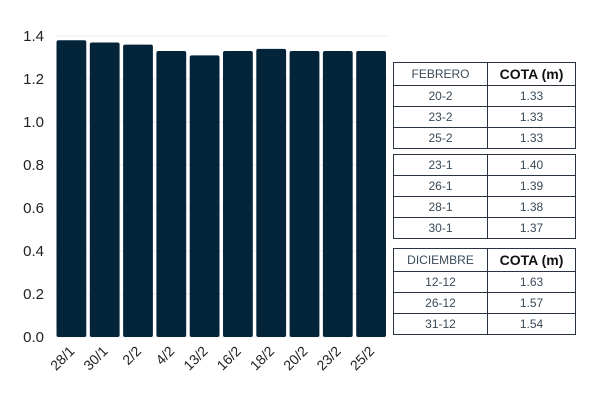  Describe the element at coordinates (440, 282) in the screenshot. I see `date-cell: 12-12` at that location.